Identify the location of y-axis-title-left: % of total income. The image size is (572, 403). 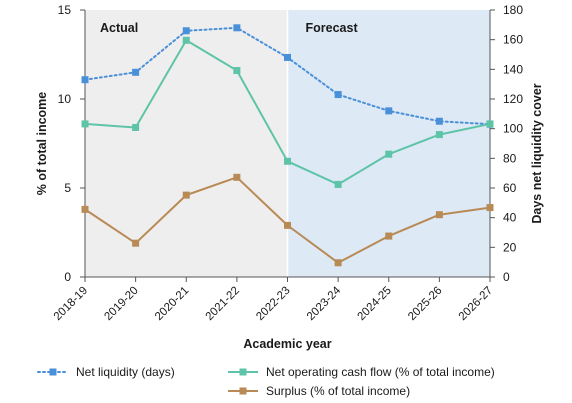
(42, 144).